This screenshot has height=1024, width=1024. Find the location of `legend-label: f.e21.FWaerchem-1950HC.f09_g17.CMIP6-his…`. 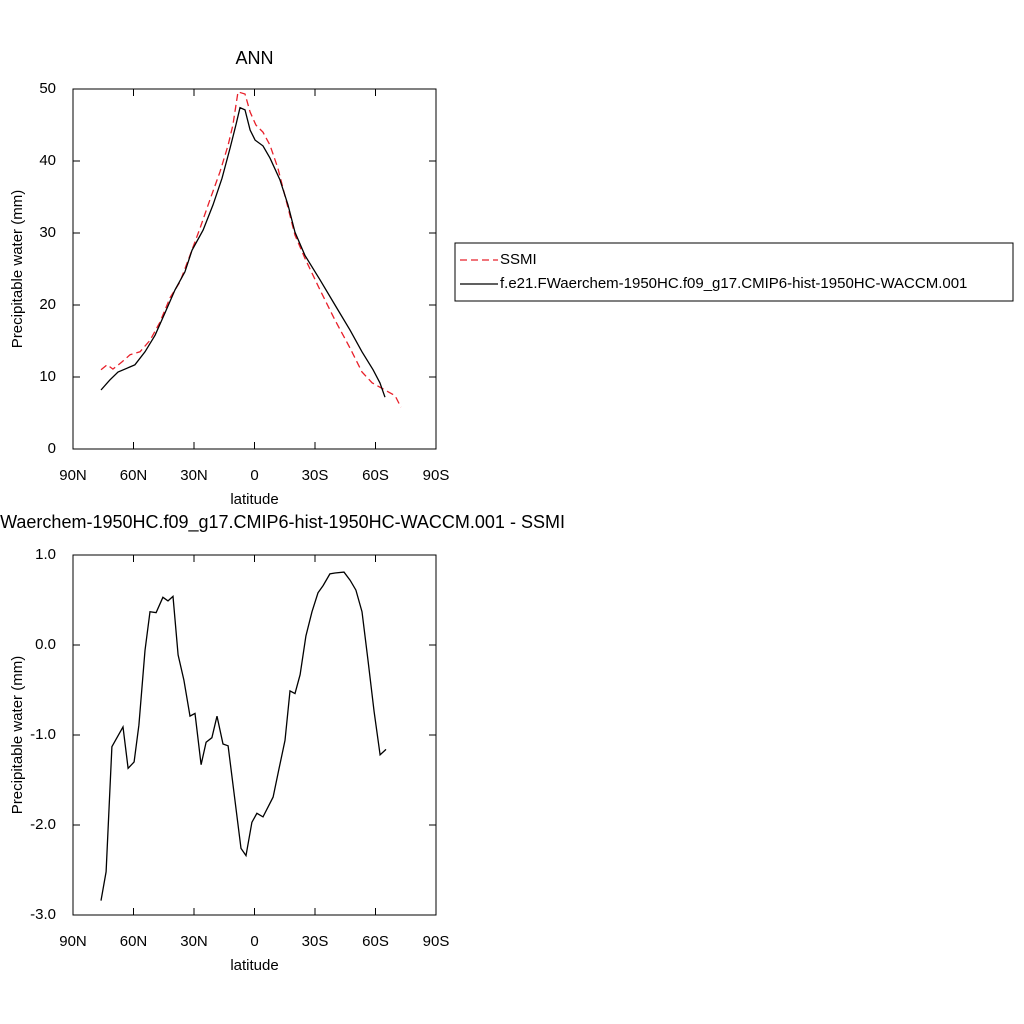

legend-label: f.e21.FWaerchem-1950HC.f09_g17.CMIP6-his… is located at coordinates (733, 283).